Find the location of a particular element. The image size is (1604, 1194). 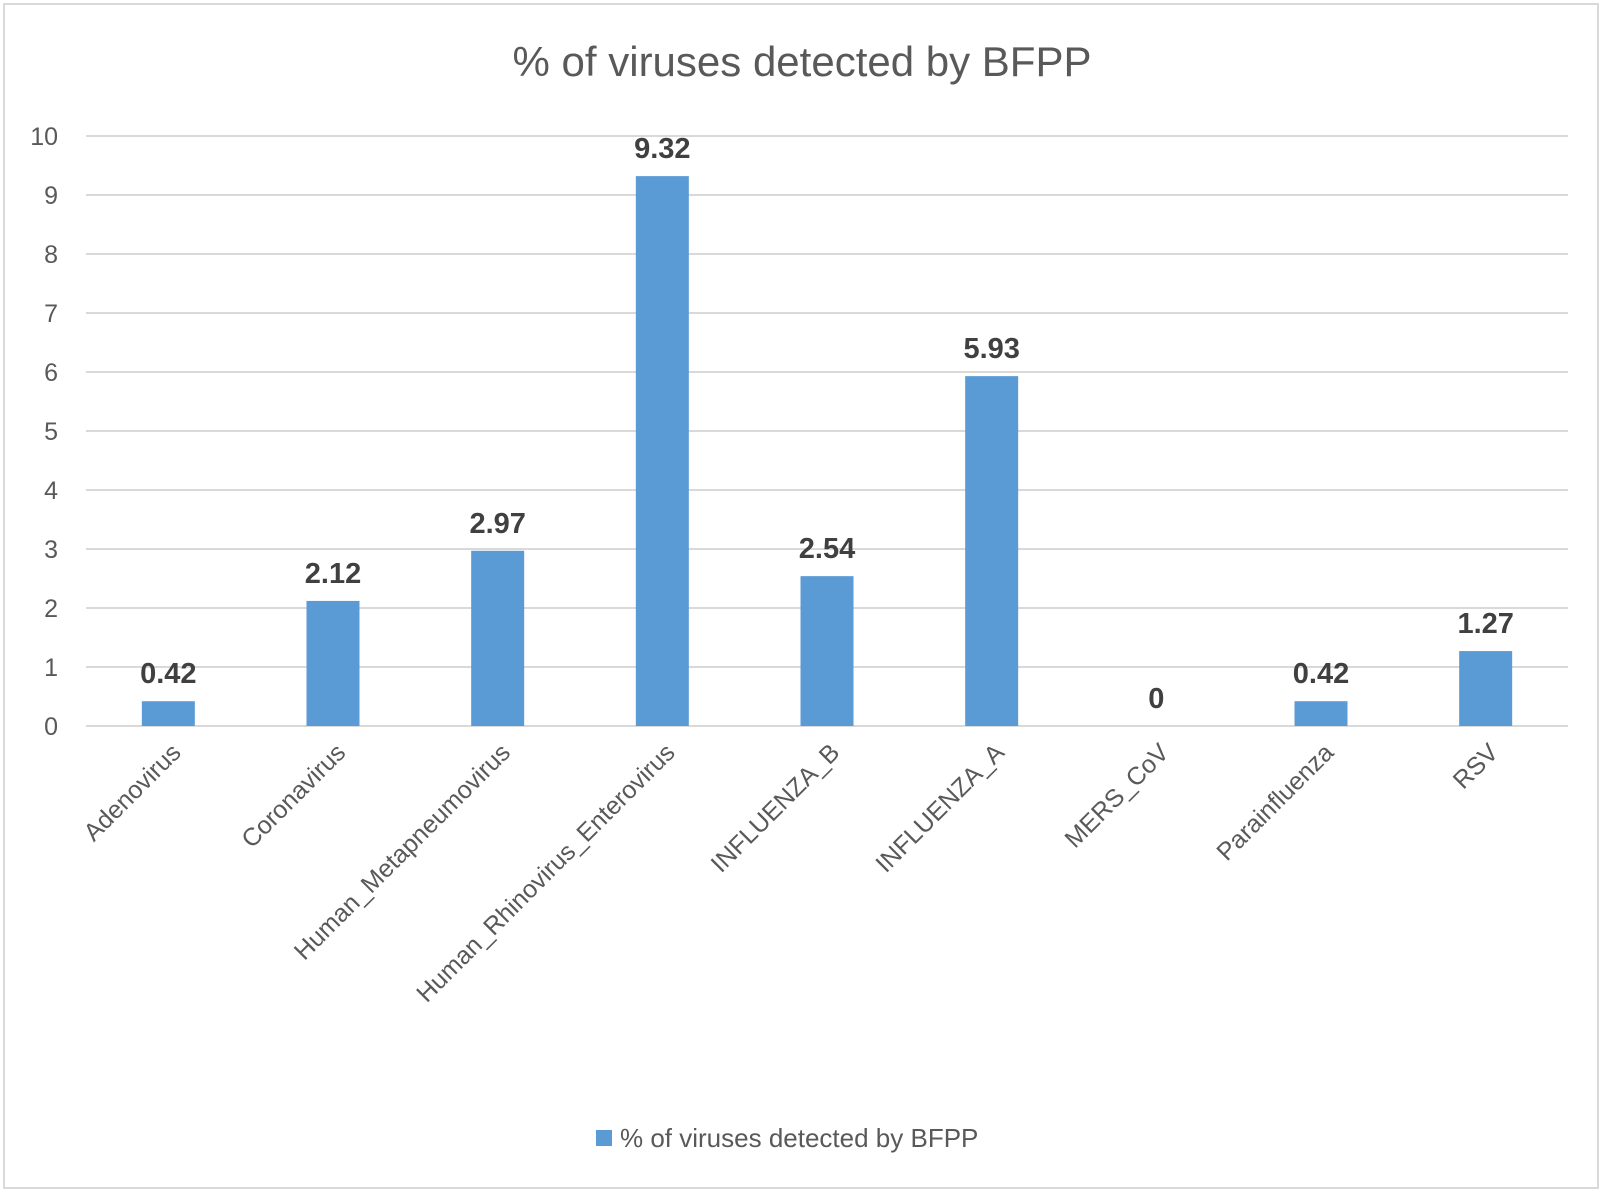

bar-coronavirus is located at coordinates (333, 663).